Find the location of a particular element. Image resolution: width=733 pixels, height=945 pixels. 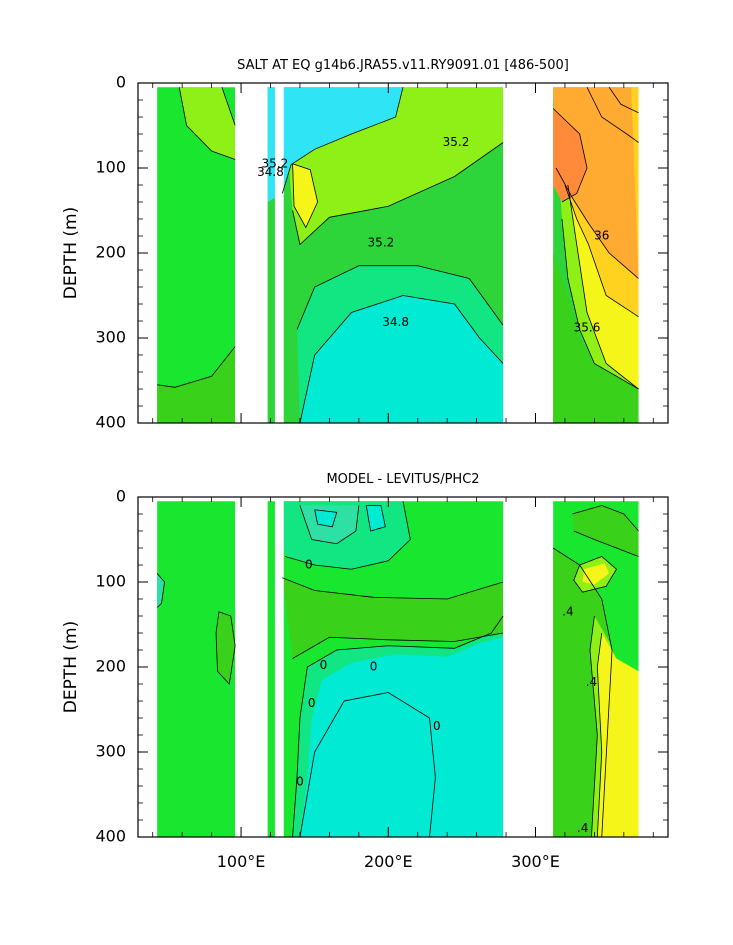

contour-label: 36 is located at coordinates (601, 236).